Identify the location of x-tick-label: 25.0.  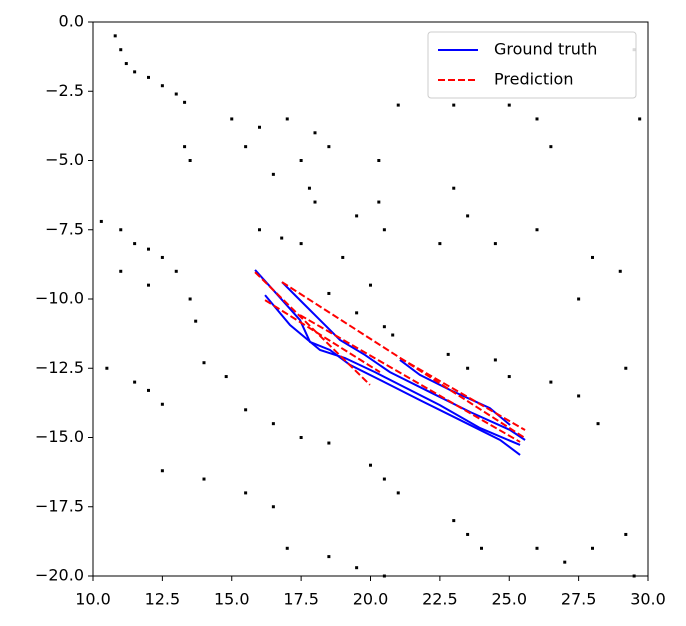
(509, 599).